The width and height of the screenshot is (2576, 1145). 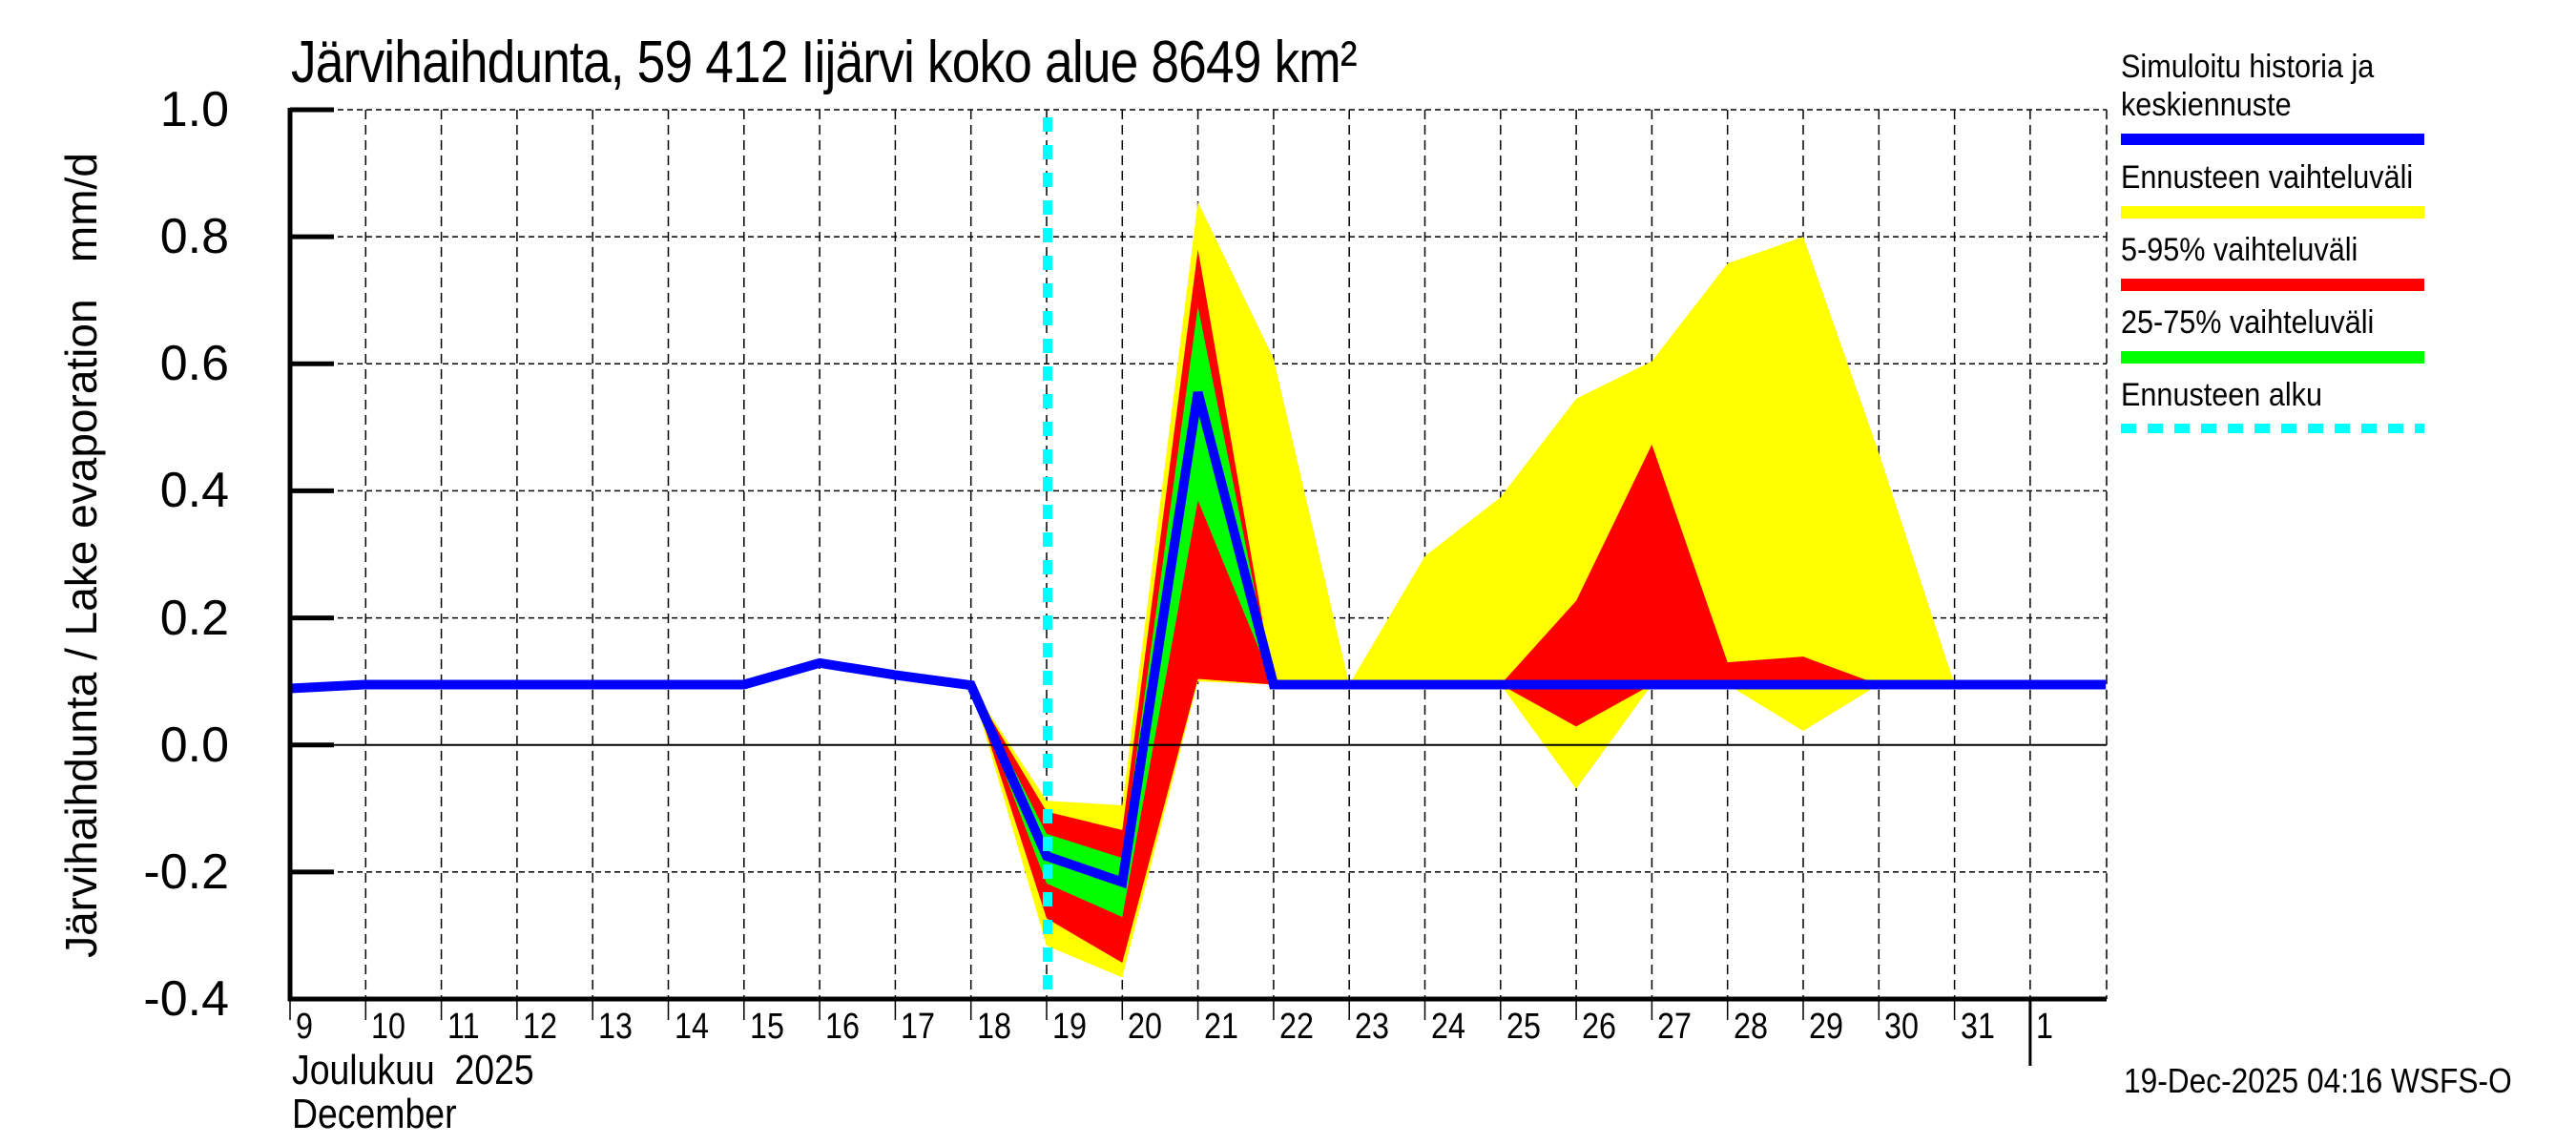 What do you see at coordinates (843, 1027) in the screenshot?
I see `x-tick-label: 16` at bounding box center [843, 1027].